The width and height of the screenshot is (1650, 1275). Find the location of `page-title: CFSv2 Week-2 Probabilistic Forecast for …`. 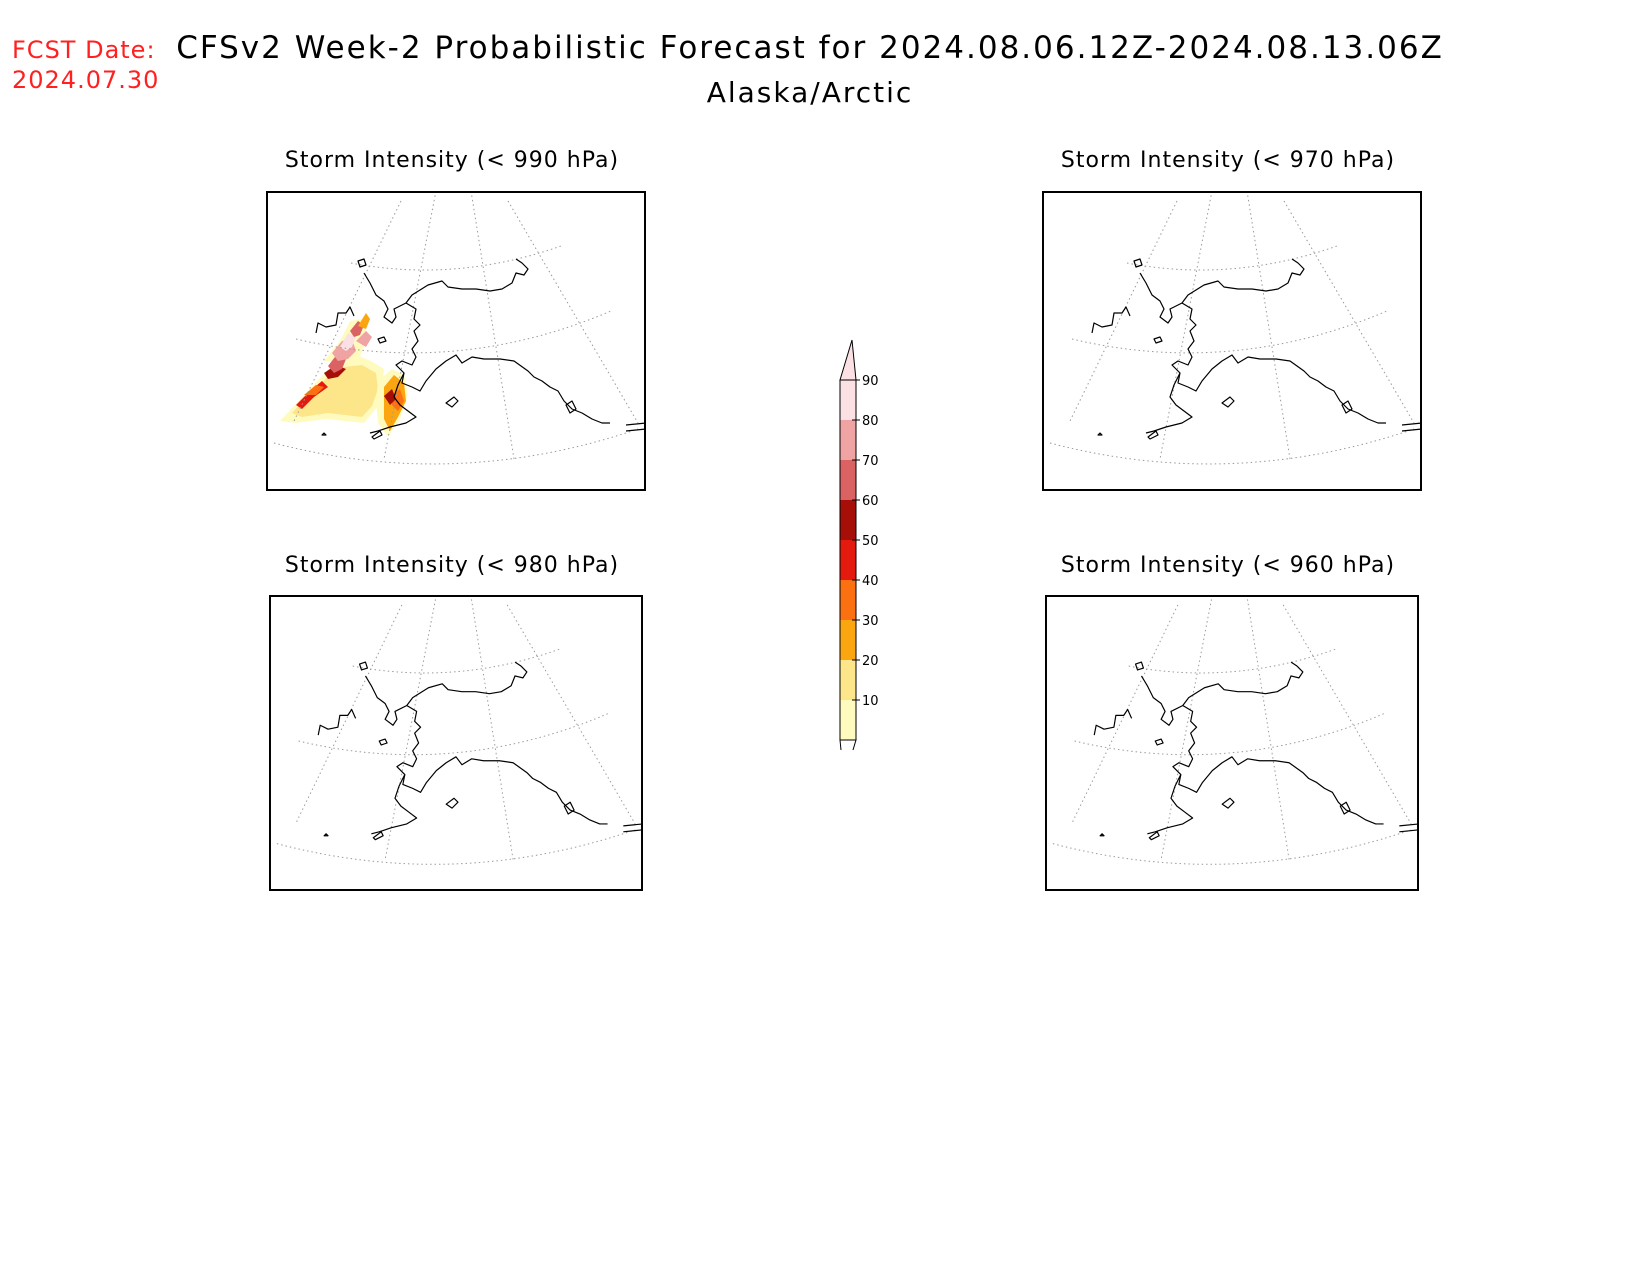

page-title: CFSv2 Week-2 Probabilistic Forecast for … is located at coordinates (810, 48).